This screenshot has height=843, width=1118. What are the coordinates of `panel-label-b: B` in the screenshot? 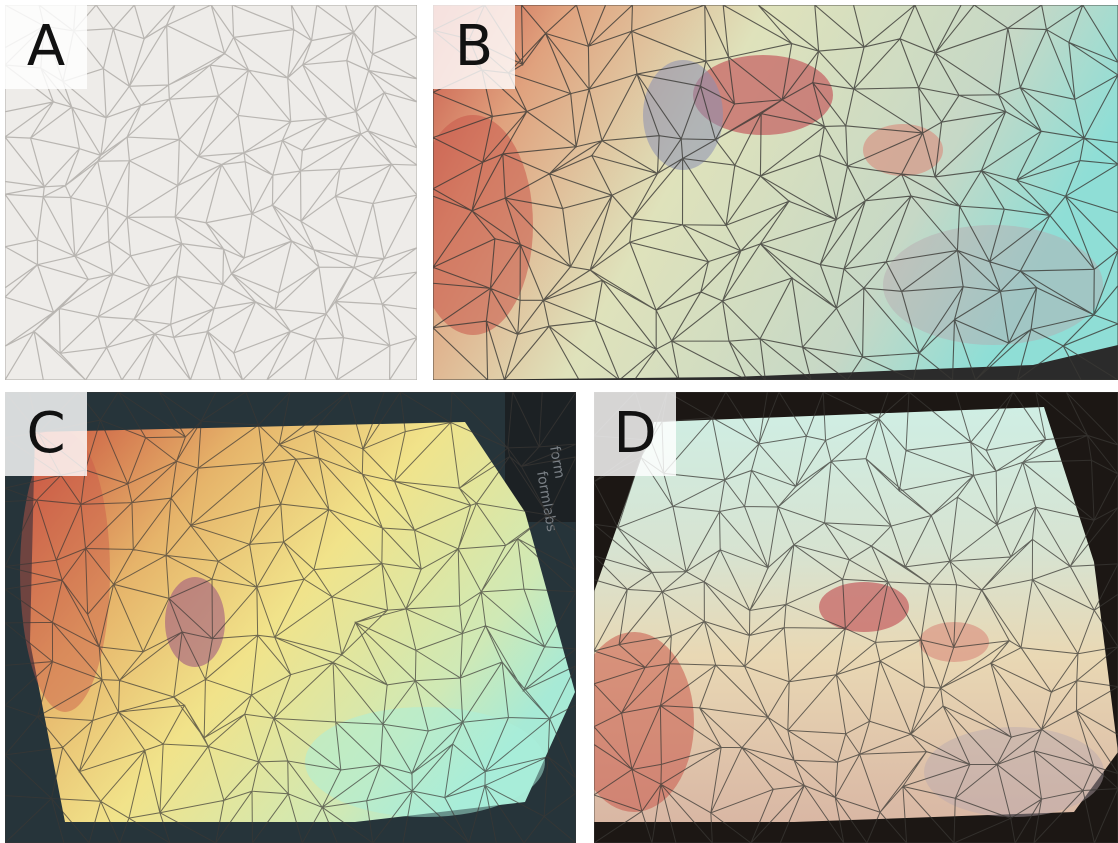 It's located at (474, 47).